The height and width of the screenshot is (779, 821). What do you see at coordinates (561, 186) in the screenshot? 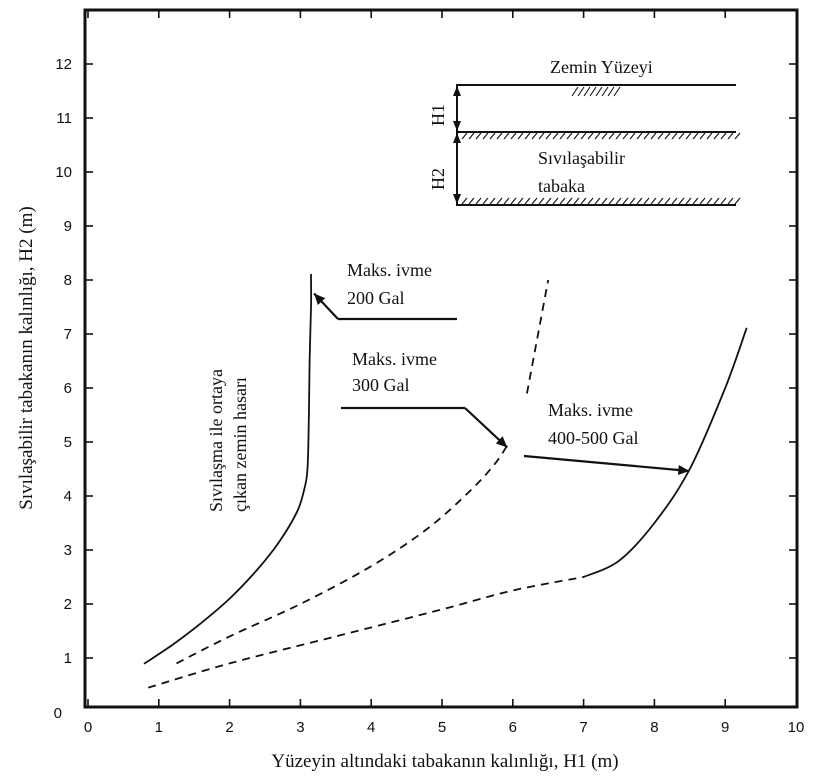
I see `inset-layer-label-line2: tabaka` at bounding box center [561, 186].